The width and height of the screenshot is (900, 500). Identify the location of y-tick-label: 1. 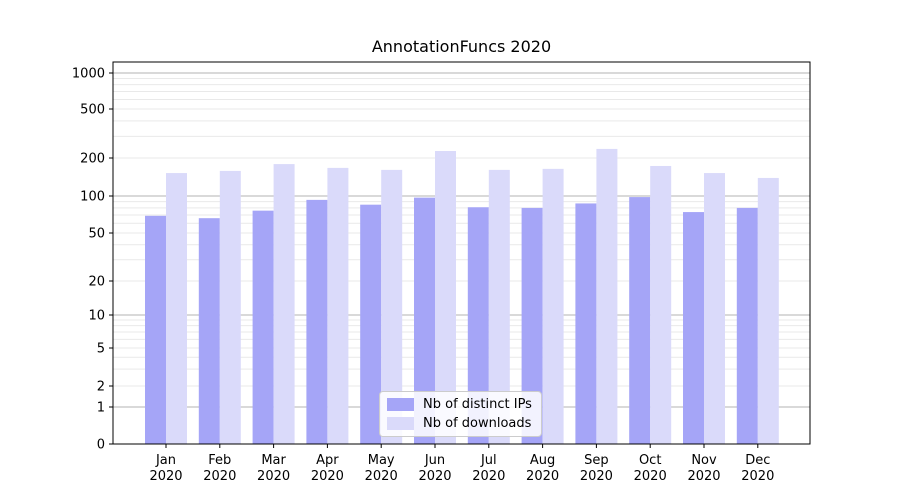
(101, 408).